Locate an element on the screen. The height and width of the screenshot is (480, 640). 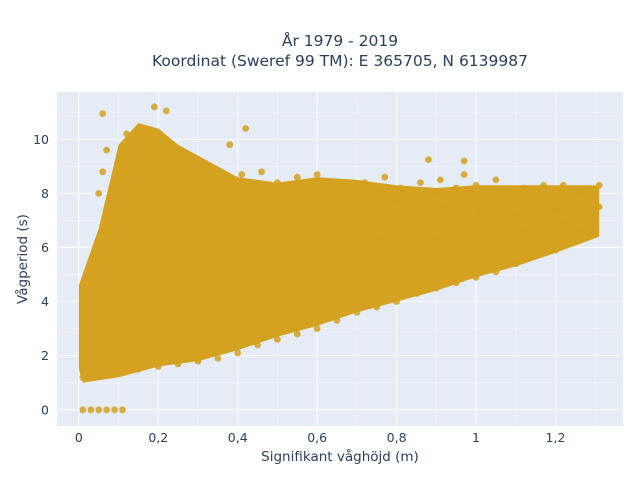
chart-title-line-1: År 1979 - 2019 is located at coordinates (340, 40).